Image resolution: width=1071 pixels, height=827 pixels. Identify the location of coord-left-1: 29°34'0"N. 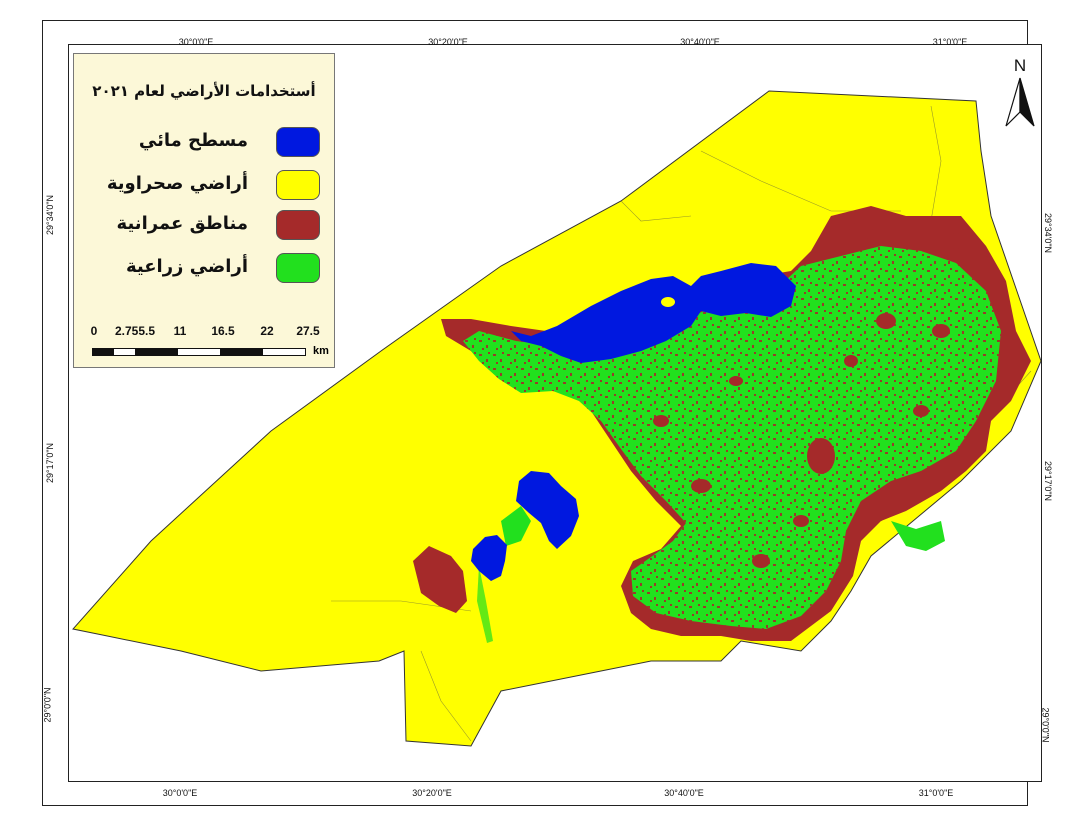
(50, 215).